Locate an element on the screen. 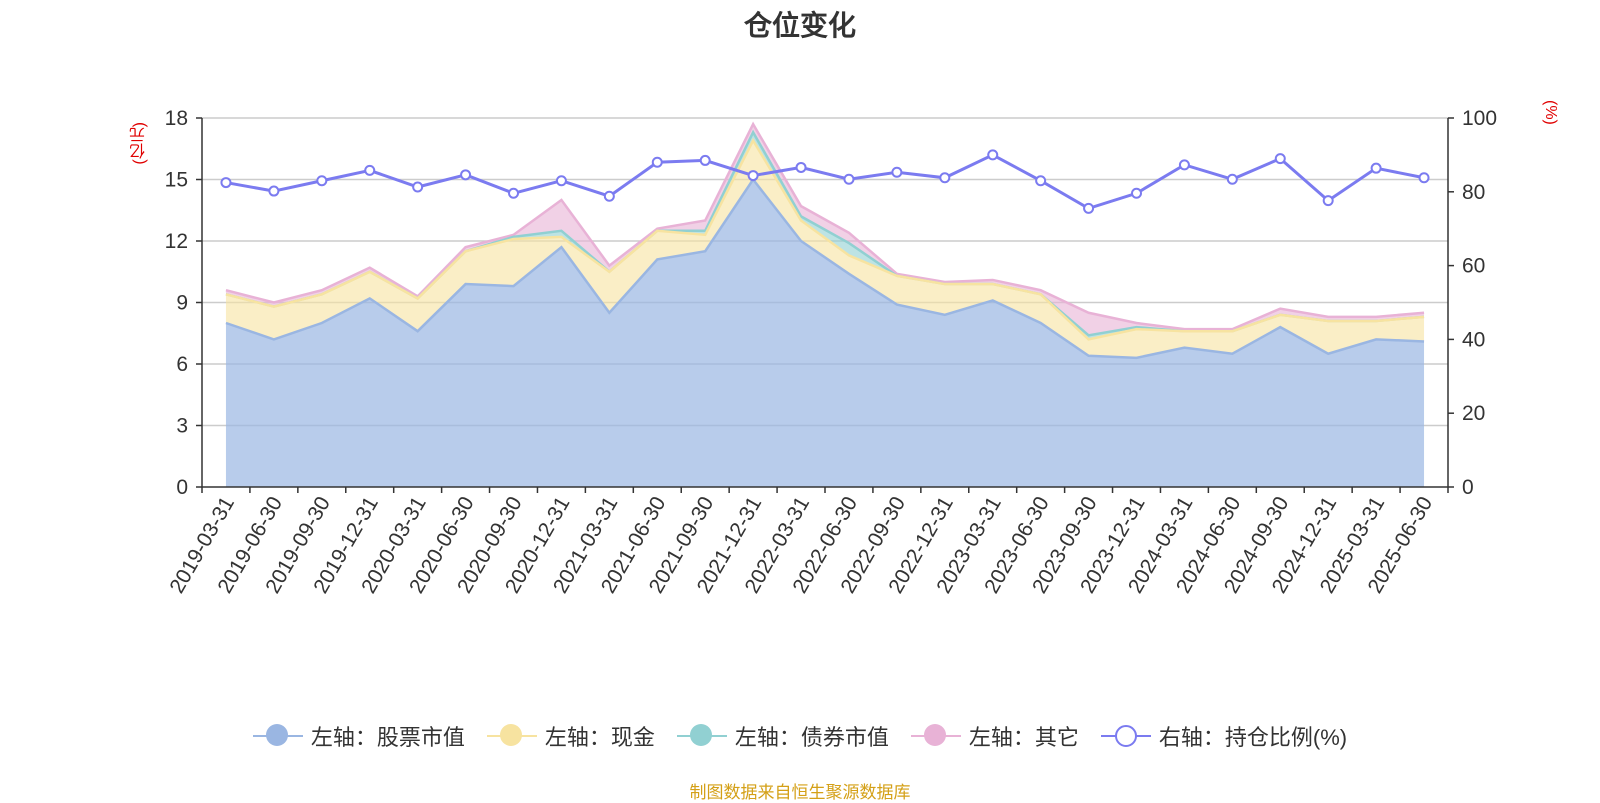  left-tick-label: 9 is located at coordinates (182, 303).